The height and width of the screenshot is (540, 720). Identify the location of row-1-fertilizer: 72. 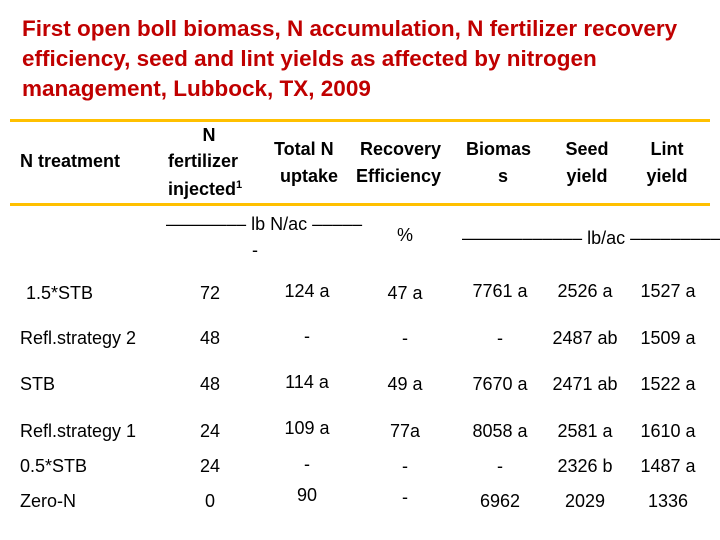
(210, 293).